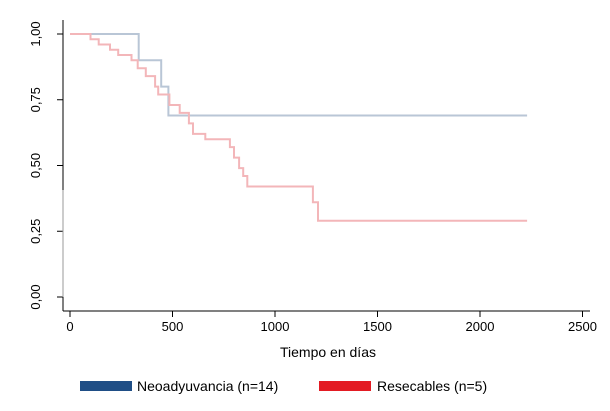 Image resolution: width=610 pixels, height=411 pixels. What do you see at coordinates (173, 326) in the screenshot?
I see `x-tick-label: 500` at bounding box center [173, 326].